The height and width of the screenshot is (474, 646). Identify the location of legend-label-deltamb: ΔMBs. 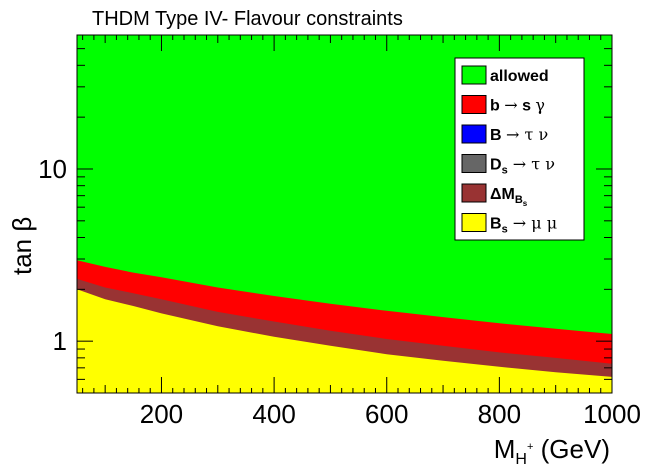
(509, 197).